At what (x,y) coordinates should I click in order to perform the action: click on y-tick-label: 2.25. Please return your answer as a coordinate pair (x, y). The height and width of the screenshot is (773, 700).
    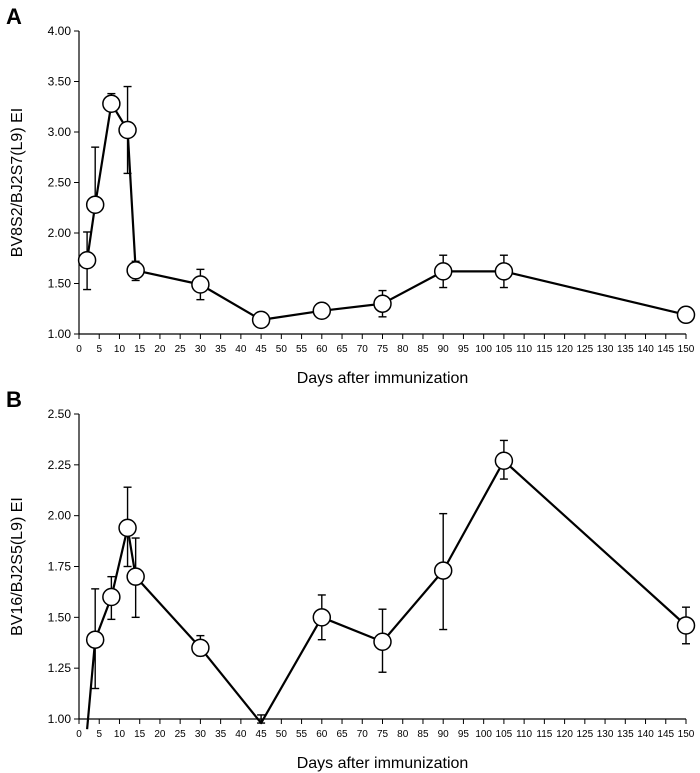
    Looking at the image, I should click on (60, 465).